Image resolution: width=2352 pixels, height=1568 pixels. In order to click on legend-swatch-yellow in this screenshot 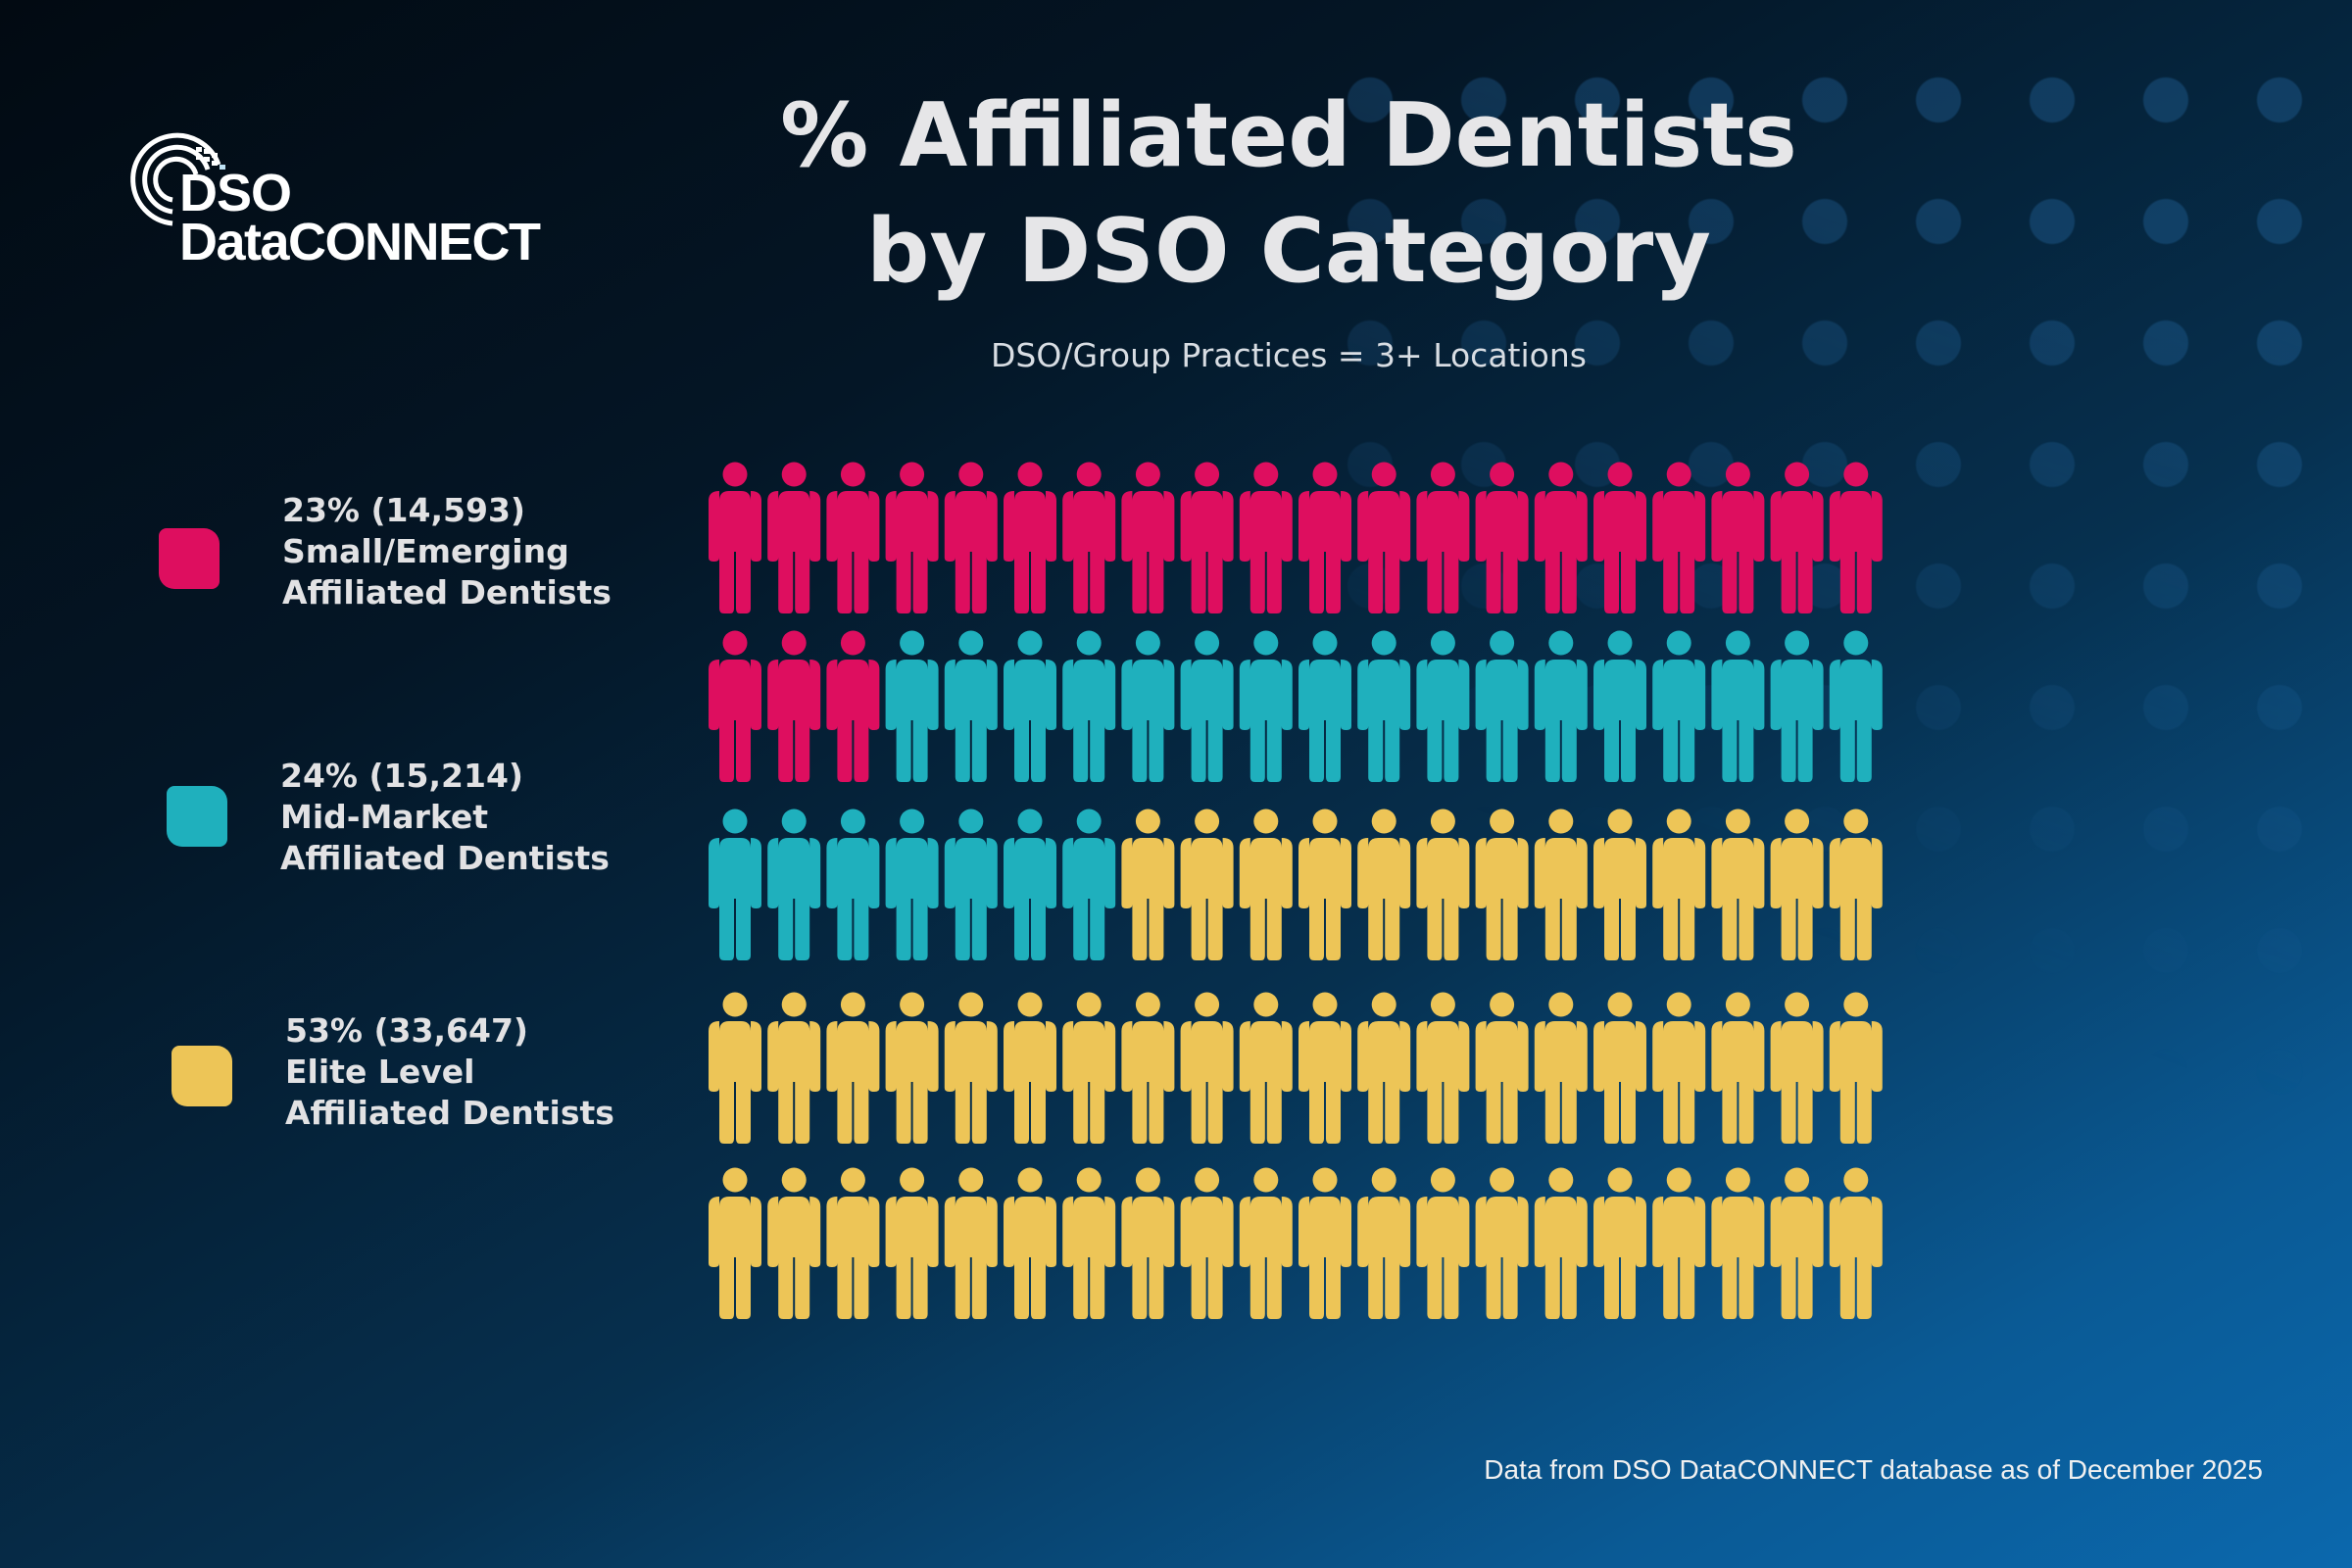, I will do `click(202, 1076)`.